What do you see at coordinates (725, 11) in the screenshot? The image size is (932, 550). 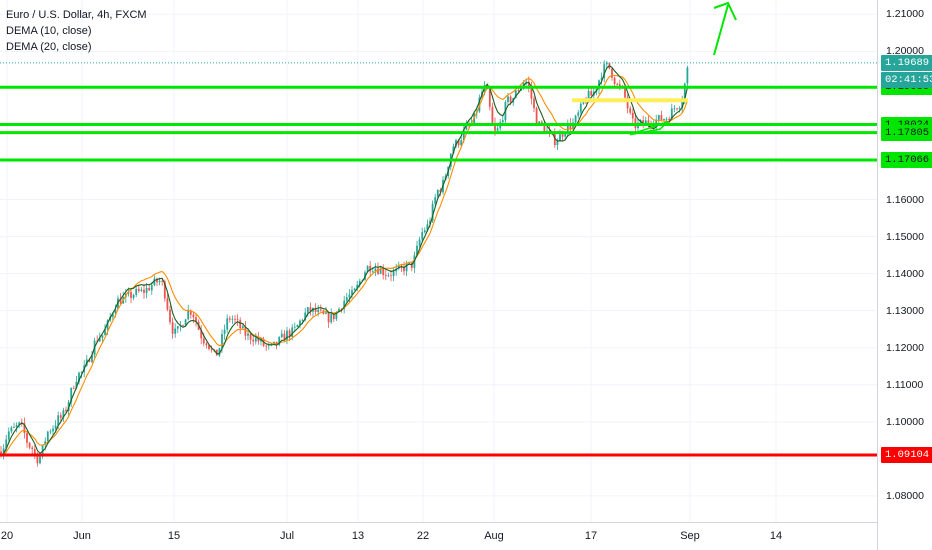 I see `up-arrow-head` at bounding box center [725, 11].